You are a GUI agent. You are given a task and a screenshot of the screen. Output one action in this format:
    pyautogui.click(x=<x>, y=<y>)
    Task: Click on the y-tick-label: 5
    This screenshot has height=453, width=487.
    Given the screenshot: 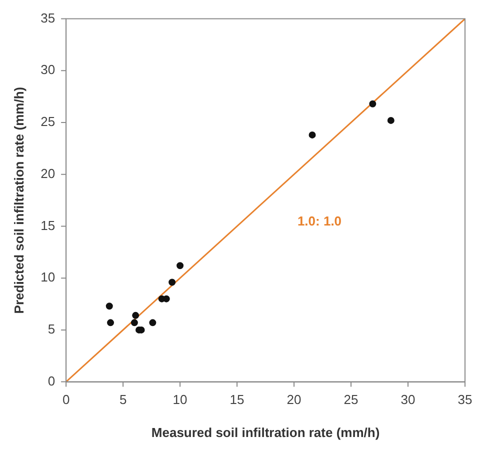 What is the action you would take?
    pyautogui.click(x=52, y=329)
    